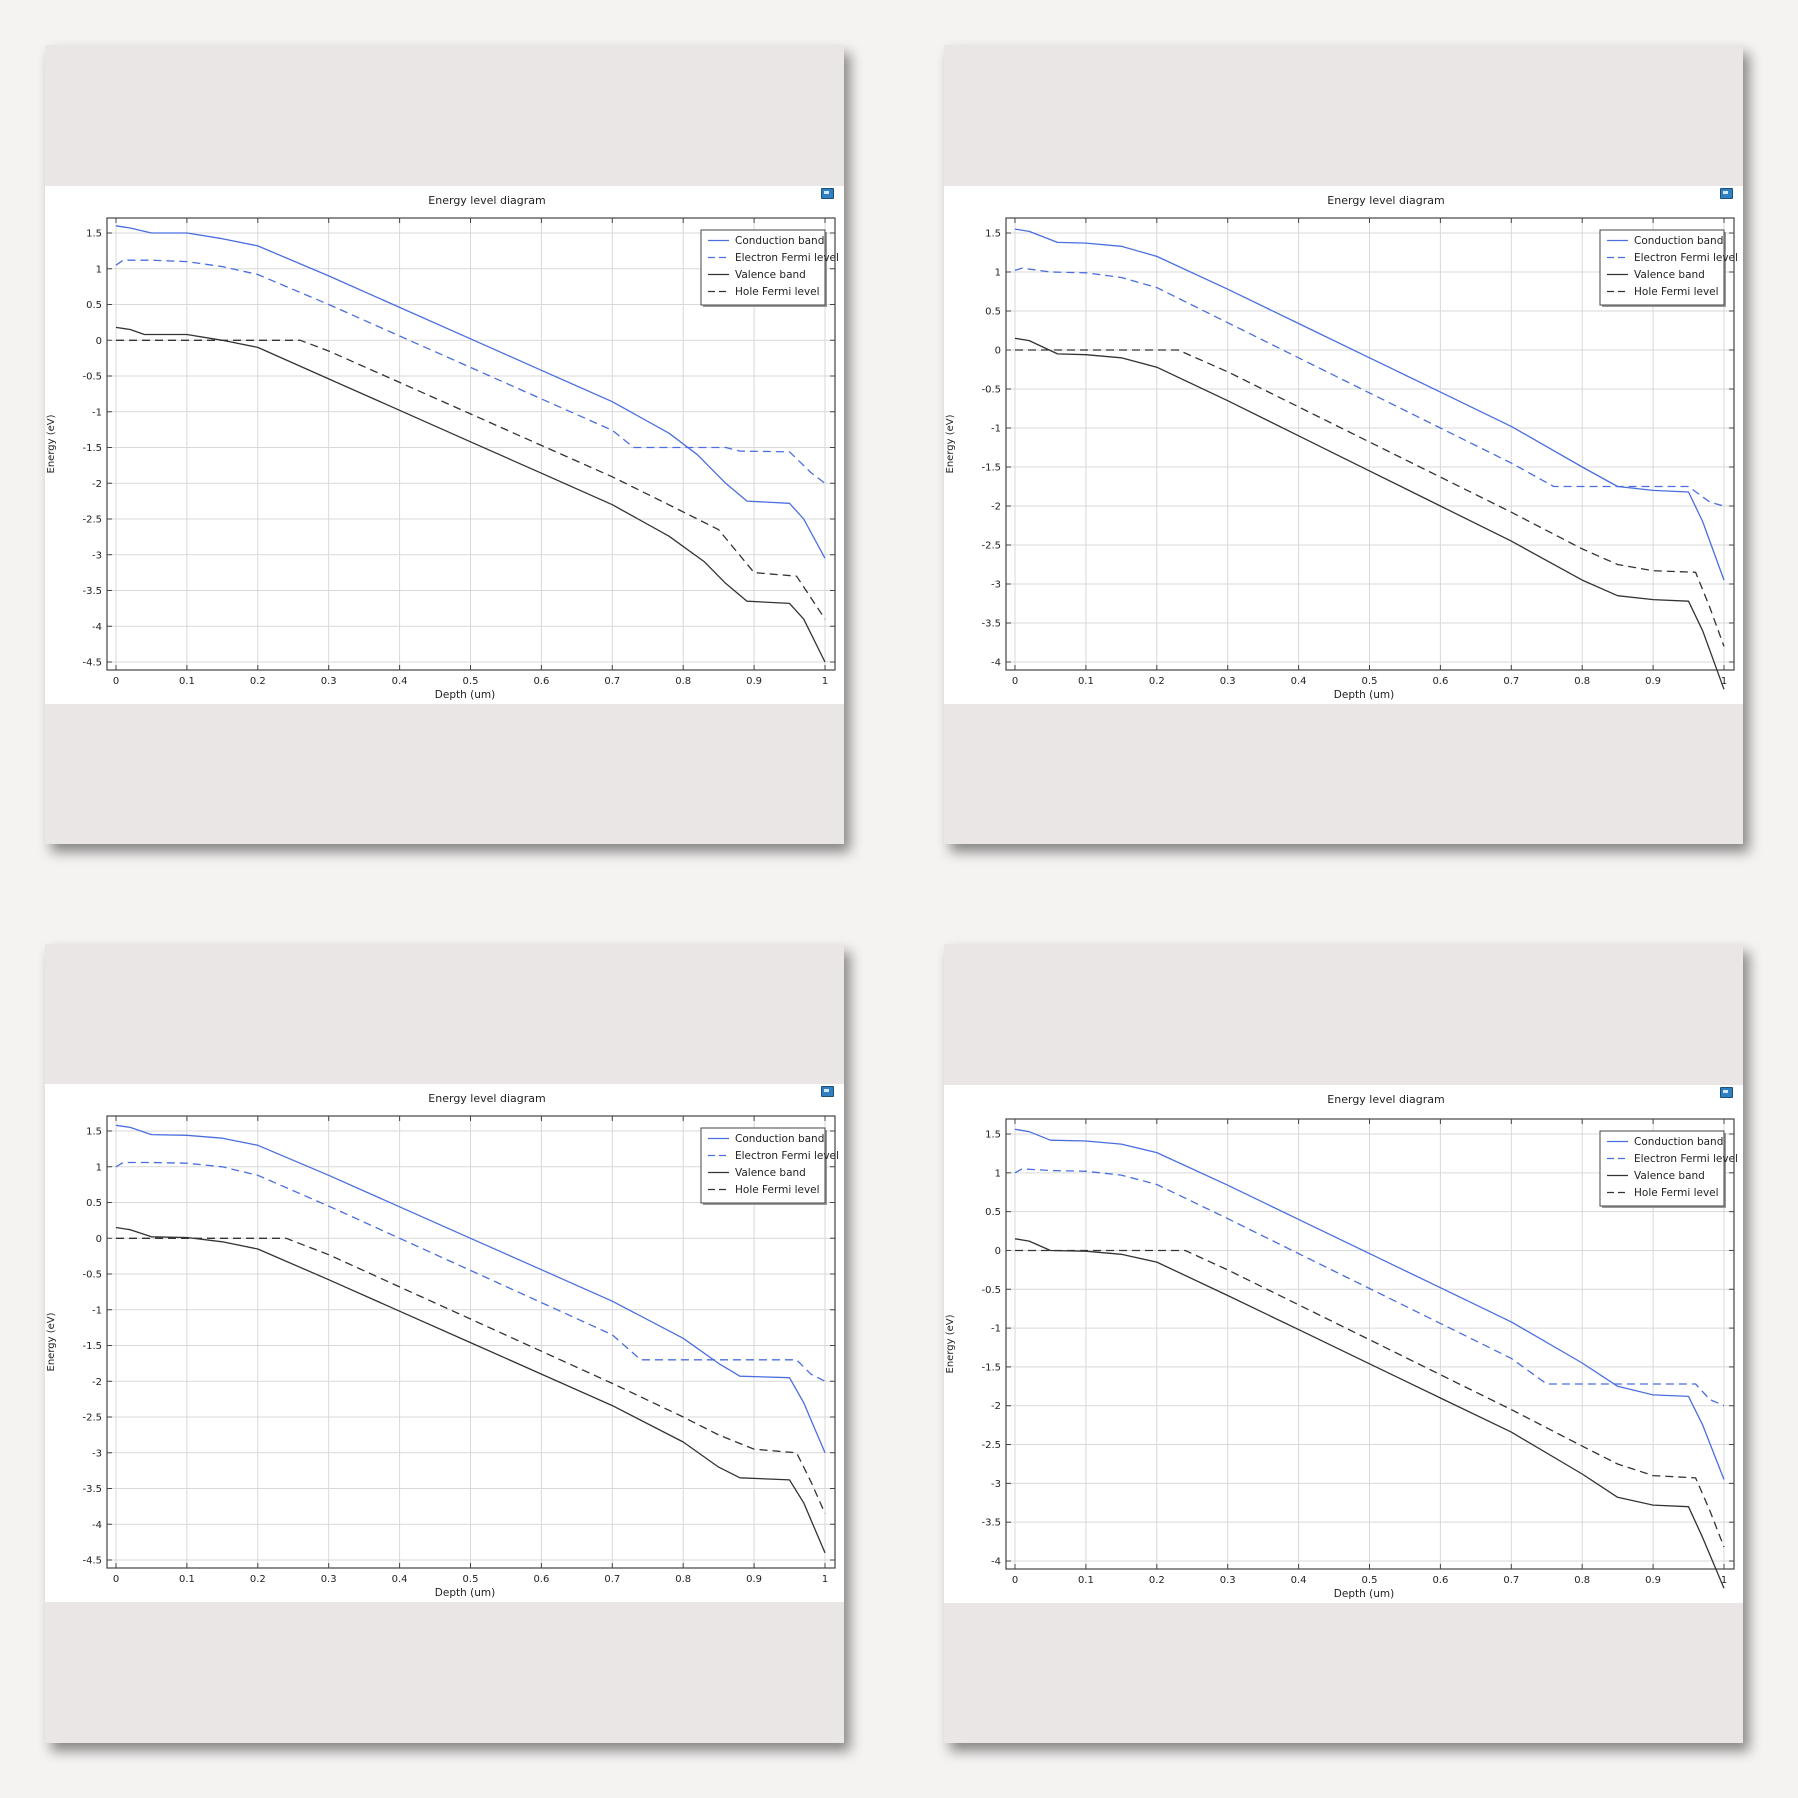 This screenshot has width=1798, height=1798. I want to click on grid-lines, so click(1370, 1344).